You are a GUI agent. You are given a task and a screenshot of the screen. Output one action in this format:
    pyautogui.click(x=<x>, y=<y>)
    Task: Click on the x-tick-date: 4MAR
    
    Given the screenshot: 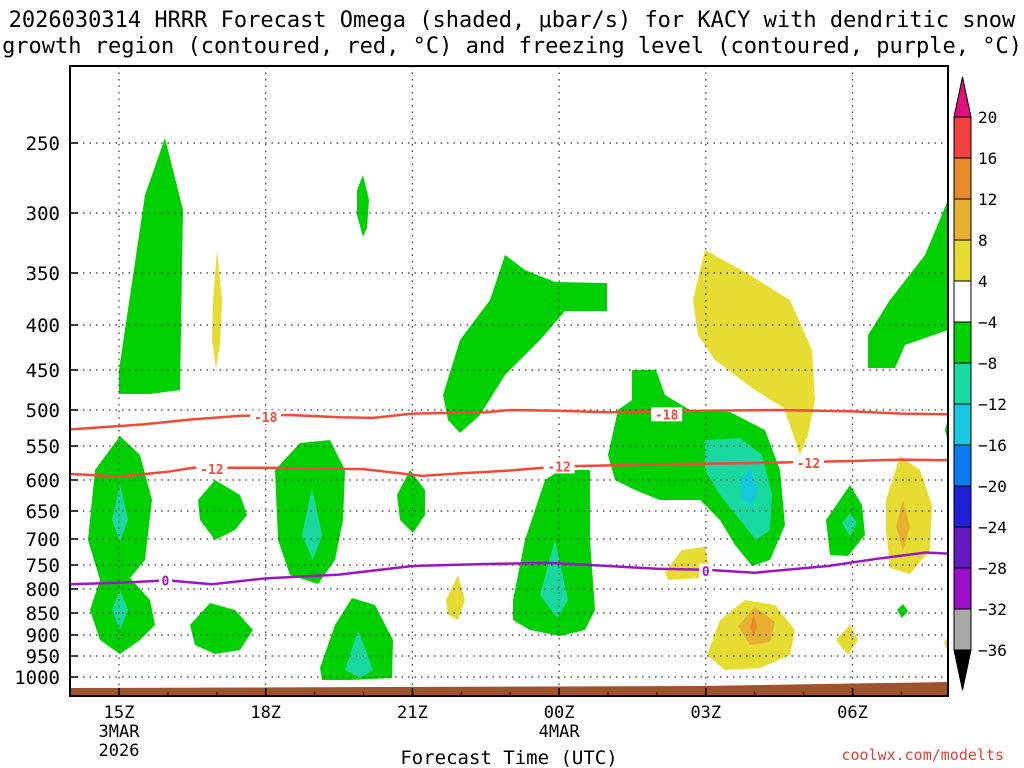 What is the action you would take?
    pyautogui.click(x=560, y=732)
    